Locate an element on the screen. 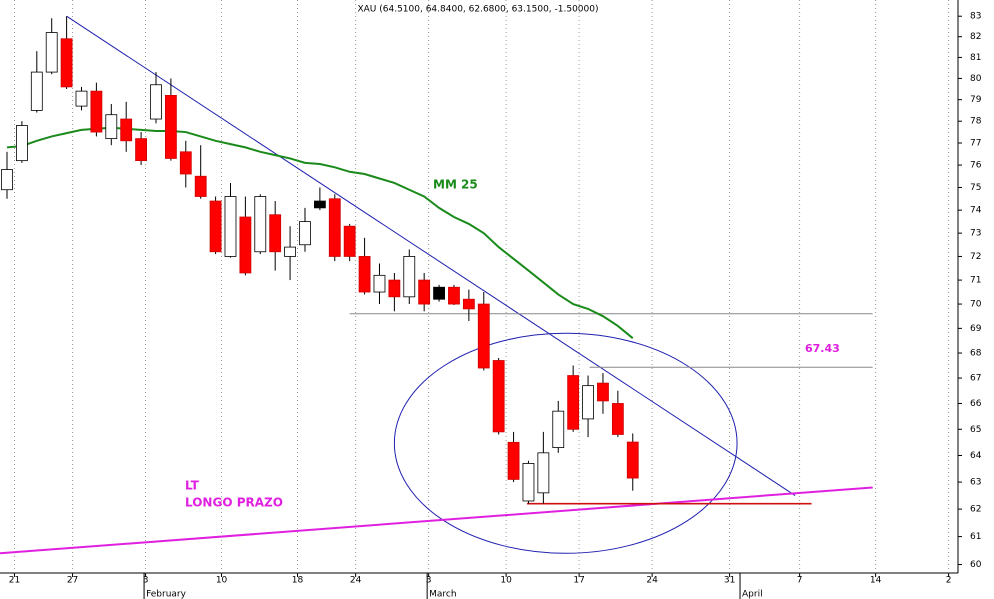 Image resolution: width=994 pixels, height=599 pixels. ellipse is located at coordinates (565, 443).